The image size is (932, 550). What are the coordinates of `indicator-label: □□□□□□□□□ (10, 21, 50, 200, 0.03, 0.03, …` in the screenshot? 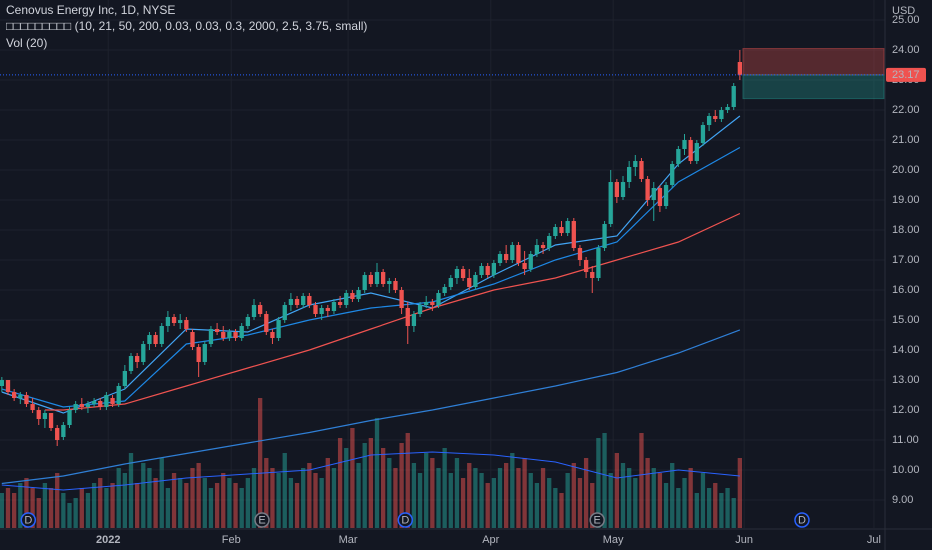 It's located at (186, 26).